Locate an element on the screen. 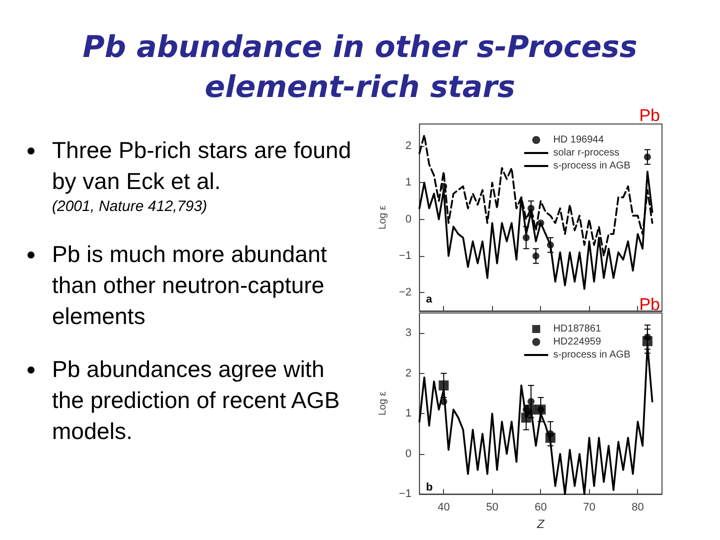 The image size is (720, 540). legend-label: HD 196944 is located at coordinates (578, 140).